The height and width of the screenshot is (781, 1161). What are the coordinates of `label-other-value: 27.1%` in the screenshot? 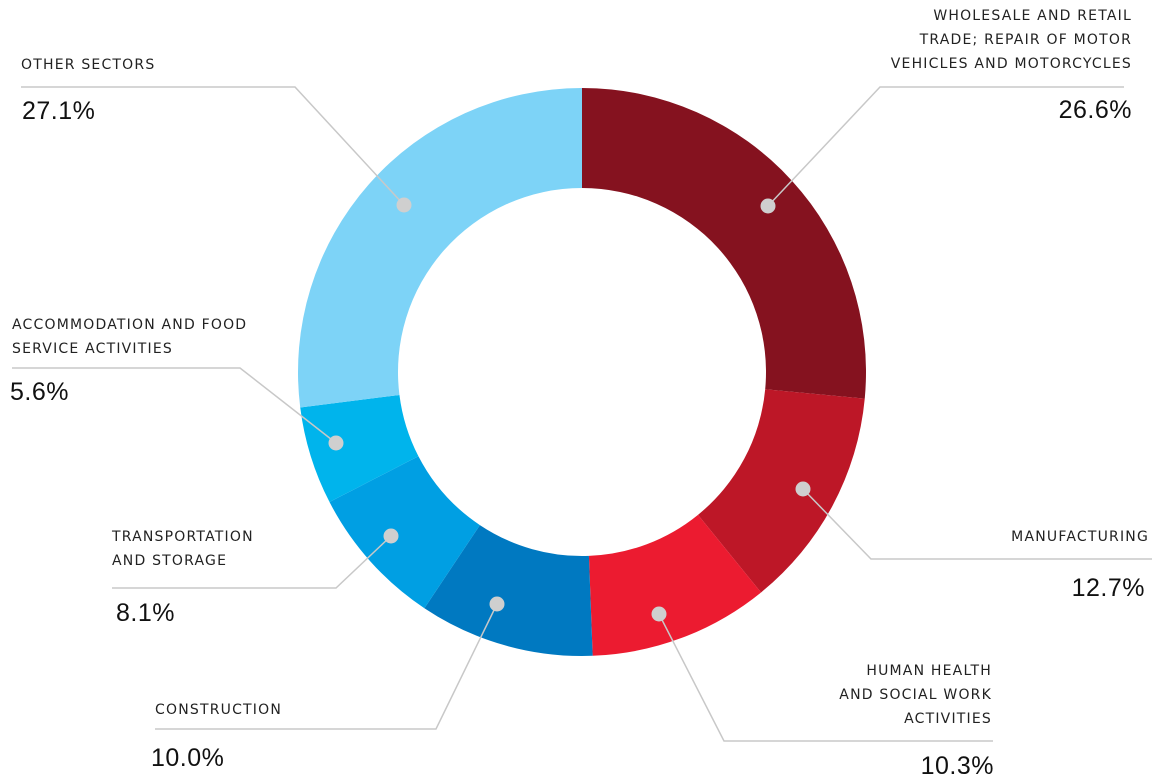 It's located at (59, 111).